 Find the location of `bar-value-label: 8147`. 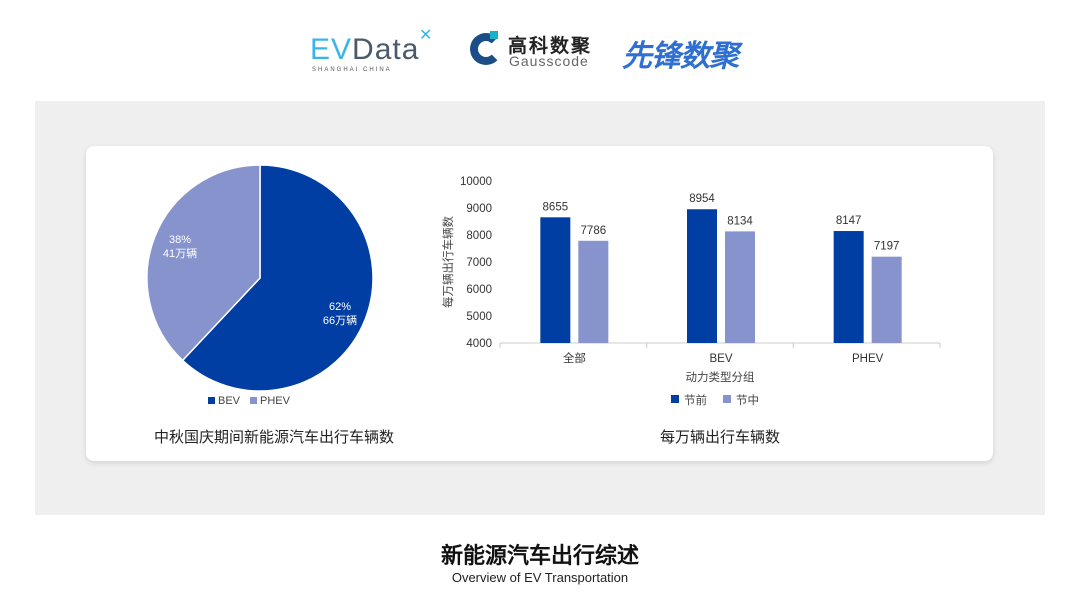

bar-value-label: 8147 is located at coordinates (849, 221).